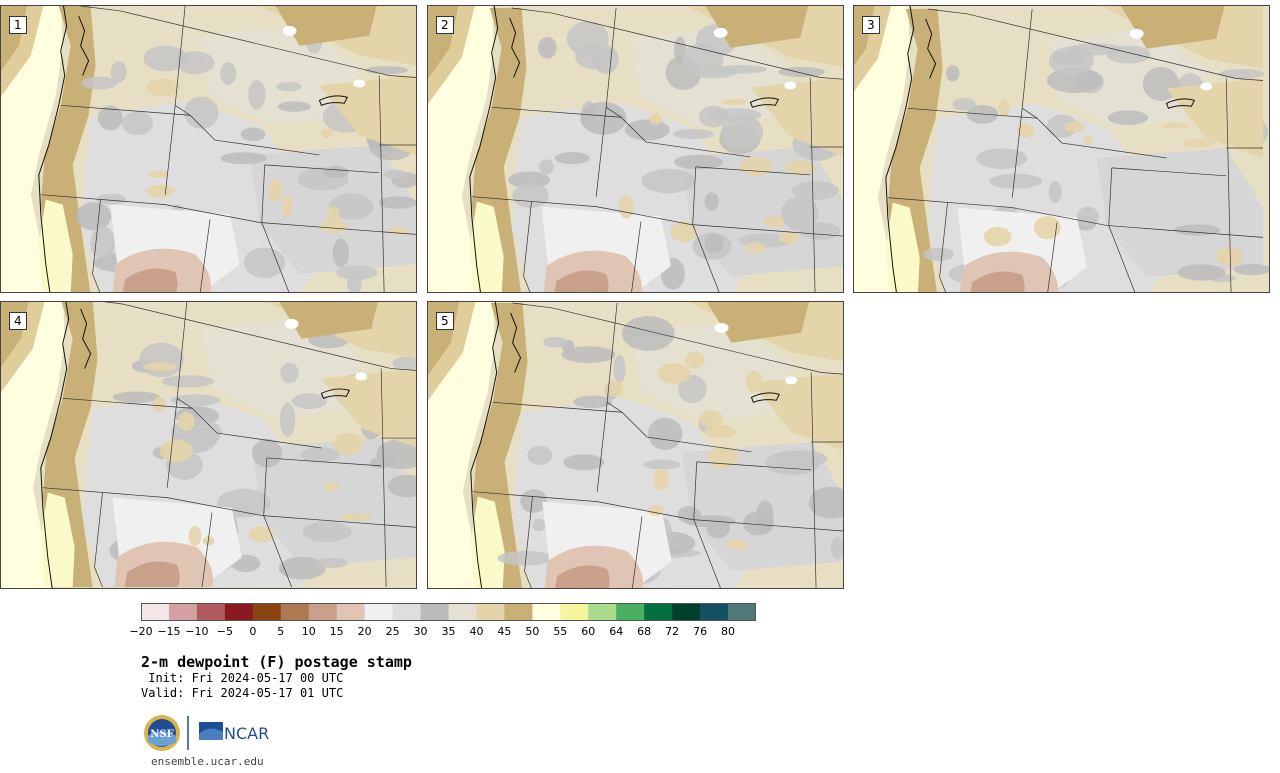 This screenshot has width=1280, height=773. Describe the element at coordinates (242, 693) in the screenshot. I see `valid-time: Valid: Fri 2024-05-17 01 UTC` at that location.